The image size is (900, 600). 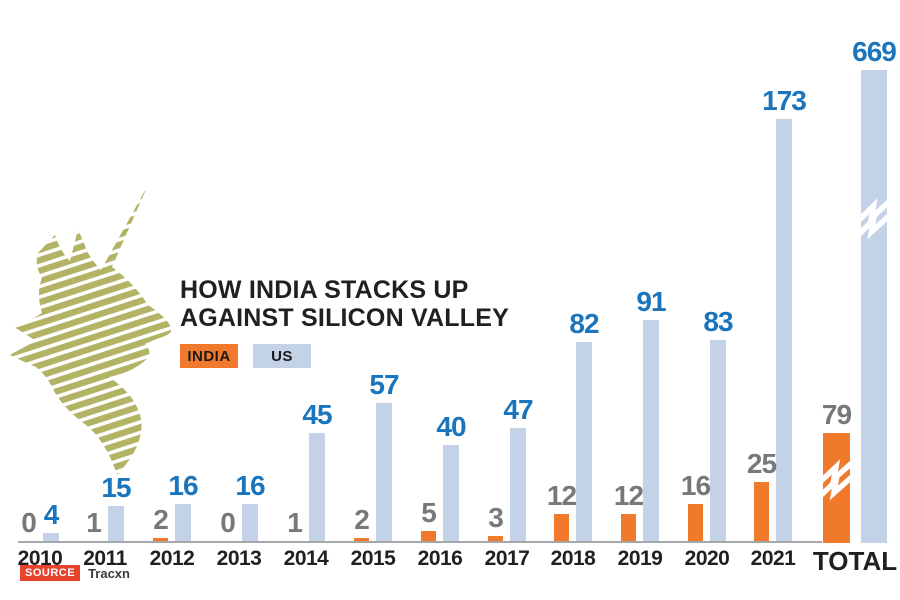 What do you see at coordinates (440, 558) in the screenshot?
I see `year-label: 2016` at bounding box center [440, 558].